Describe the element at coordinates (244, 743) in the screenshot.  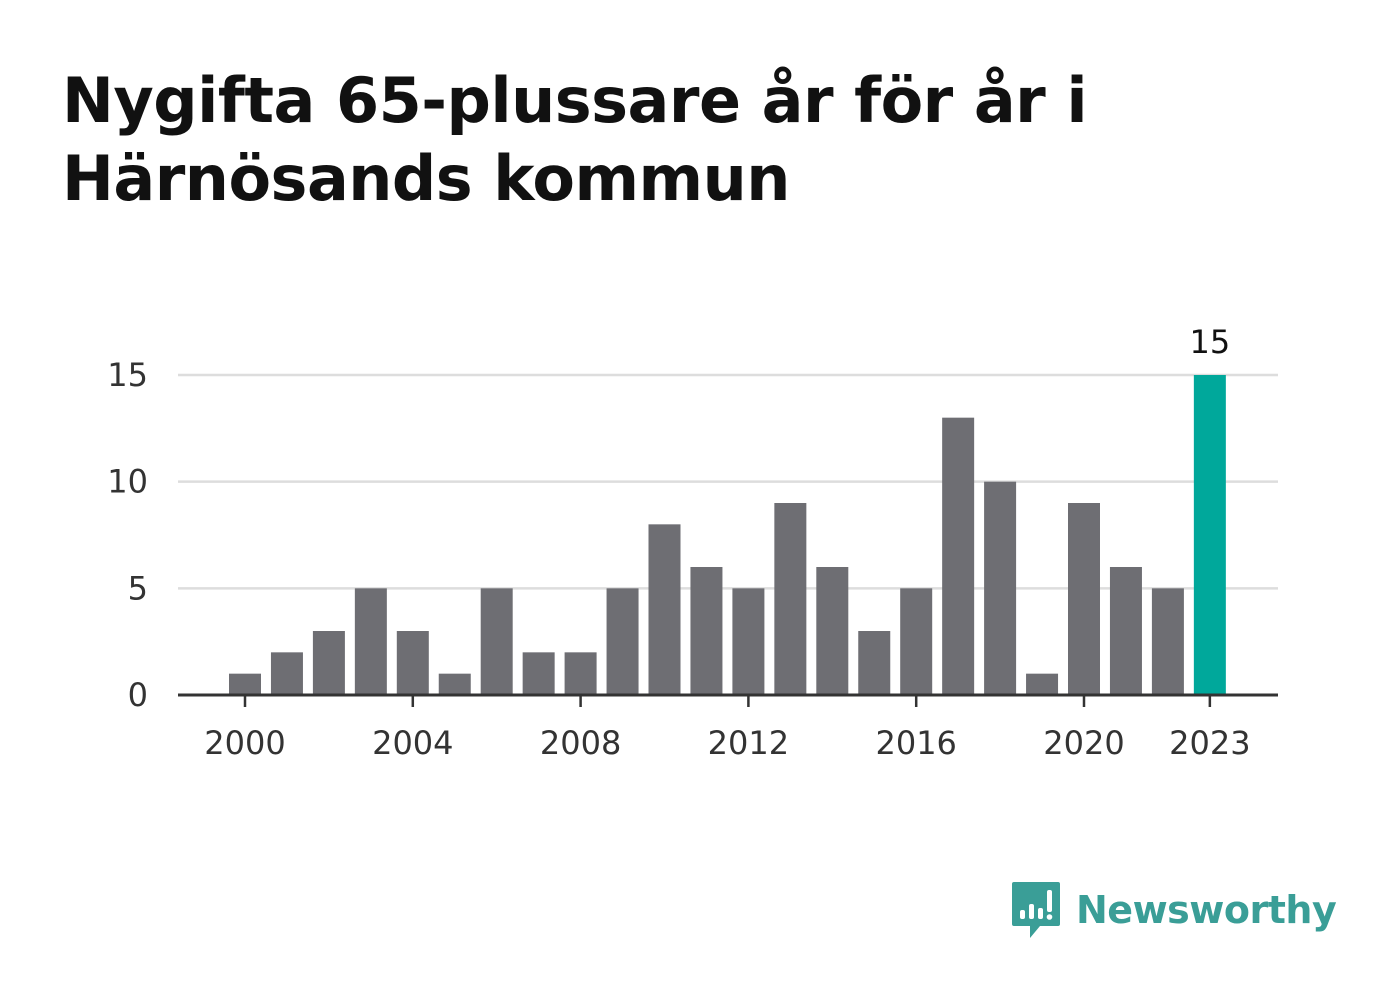
I see `x-tick-label: 2000` at that location.